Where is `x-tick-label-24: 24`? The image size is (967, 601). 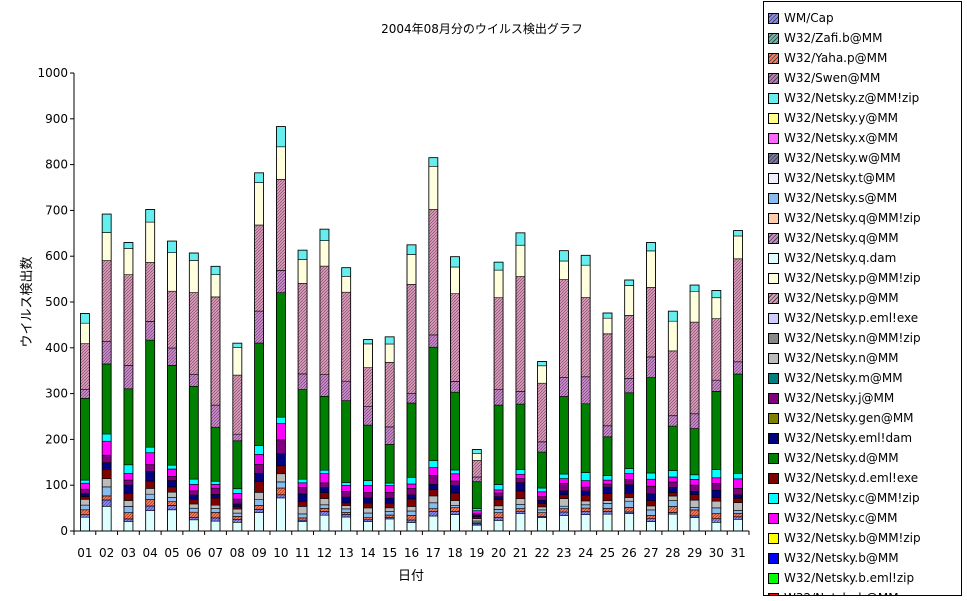
x-tick-label-24: 24 is located at coordinates (585, 553).